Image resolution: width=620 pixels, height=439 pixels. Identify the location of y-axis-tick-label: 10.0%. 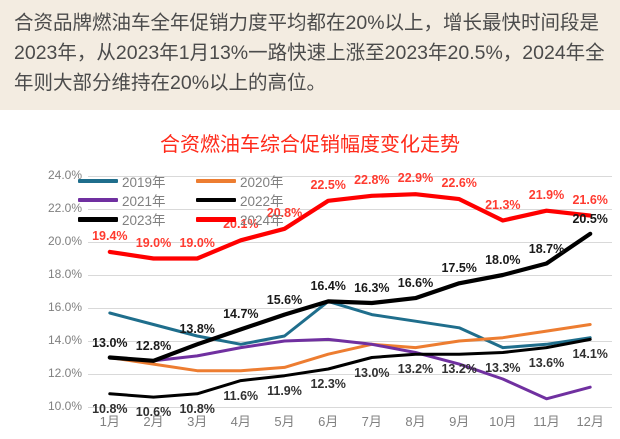
(64, 406).